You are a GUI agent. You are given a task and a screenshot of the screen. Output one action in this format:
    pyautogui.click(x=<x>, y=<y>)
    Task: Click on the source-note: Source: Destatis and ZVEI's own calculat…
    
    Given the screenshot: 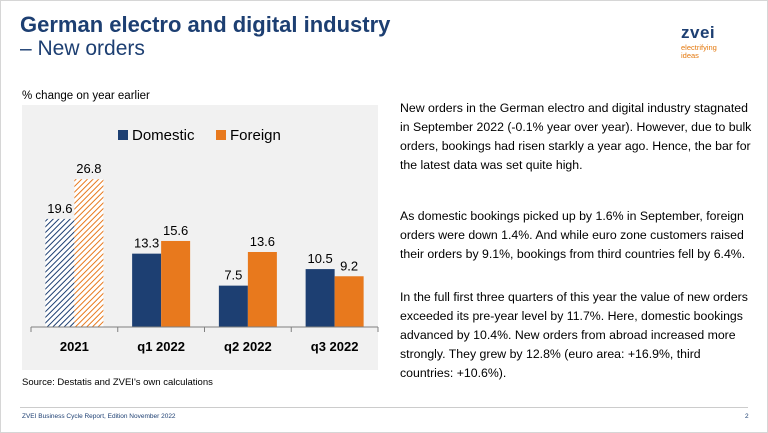 What is the action you would take?
    pyautogui.click(x=117, y=382)
    